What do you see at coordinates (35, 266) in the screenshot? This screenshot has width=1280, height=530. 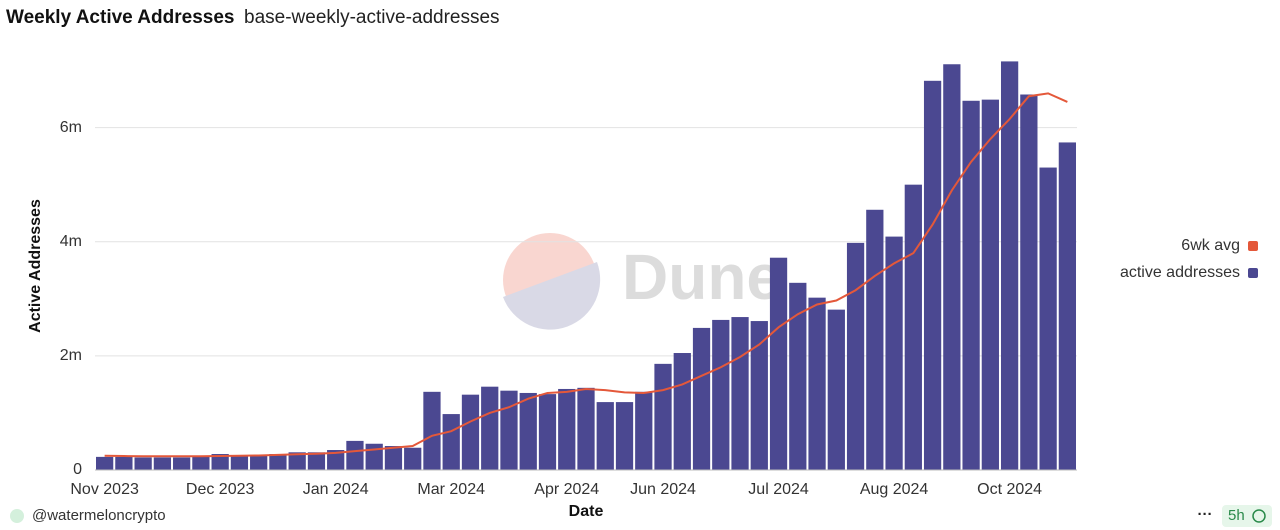 I see `y-axis-label: Active Addresses` at bounding box center [35, 266].